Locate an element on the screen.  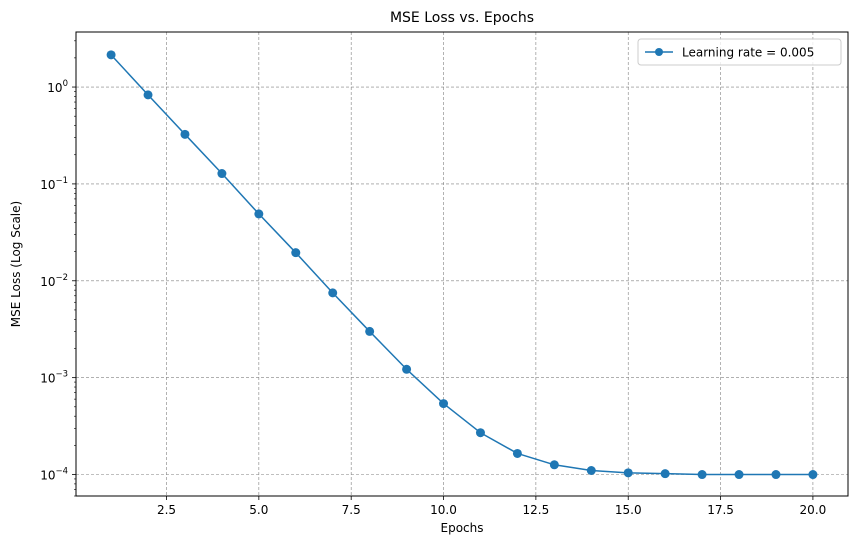
y-tick-label: 10⁻² is located at coordinates (54, 281).